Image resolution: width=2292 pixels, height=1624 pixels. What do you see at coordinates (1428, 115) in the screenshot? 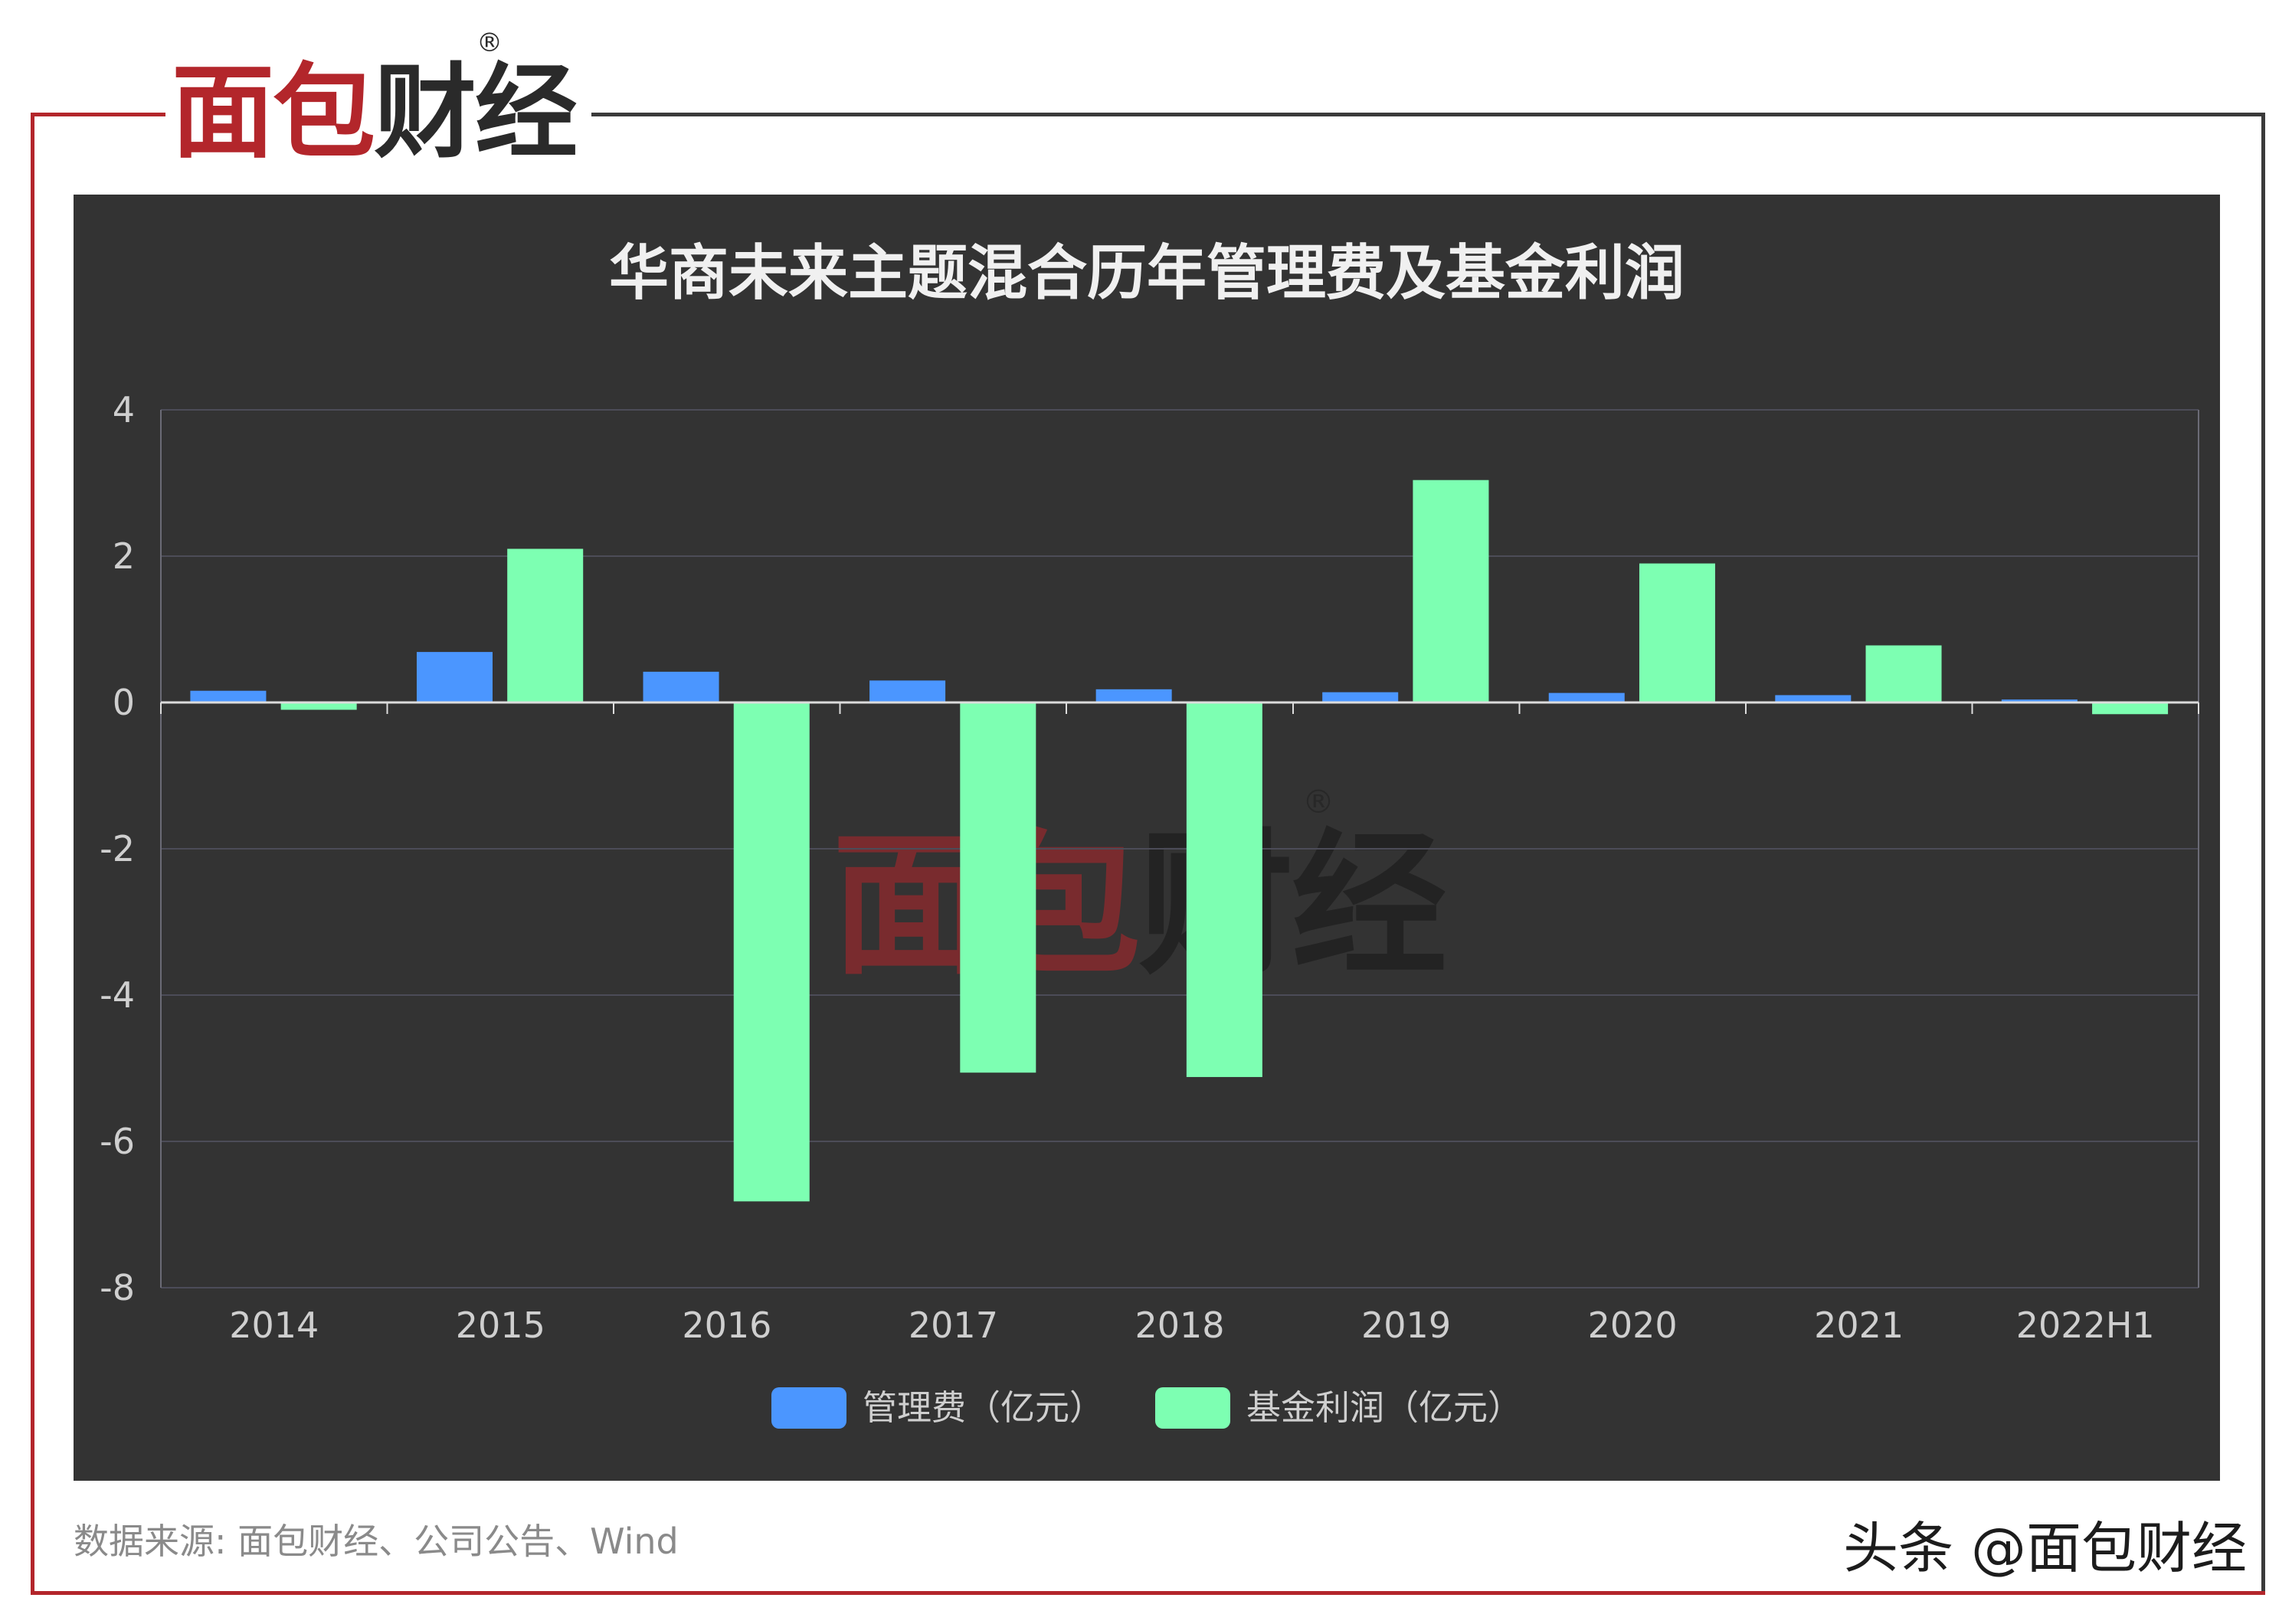
I see `frame-line-top-dark` at bounding box center [1428, 115].